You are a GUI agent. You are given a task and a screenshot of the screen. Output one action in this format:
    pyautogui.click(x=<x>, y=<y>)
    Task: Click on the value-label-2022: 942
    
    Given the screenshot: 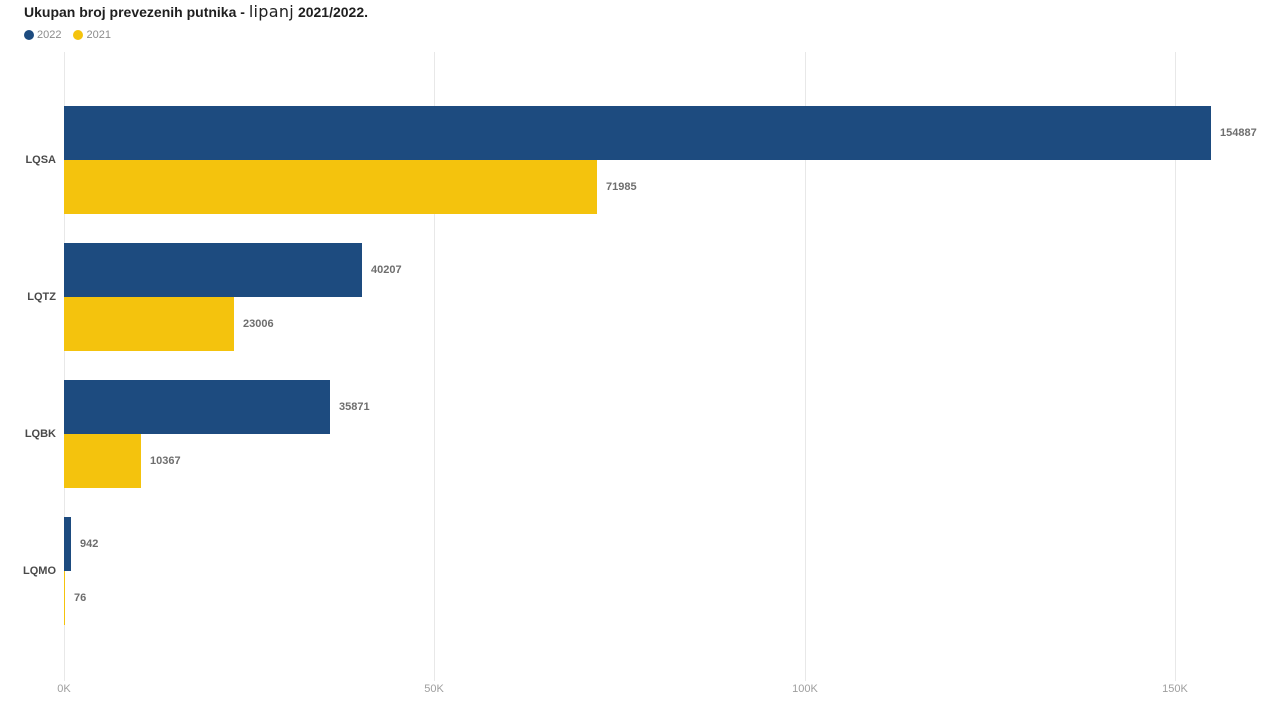 What is the action you would take?
    pyautogui.click(x=89, y=544)
    